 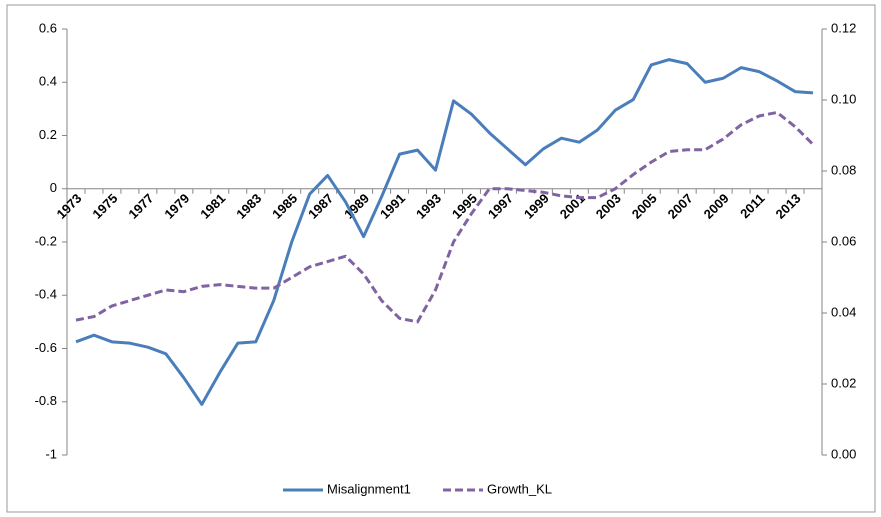 What do you see at coordinates (843, 382) in the screenshot?
I see `y2-tick-label: 0.02` at bounding box center [843, 382].